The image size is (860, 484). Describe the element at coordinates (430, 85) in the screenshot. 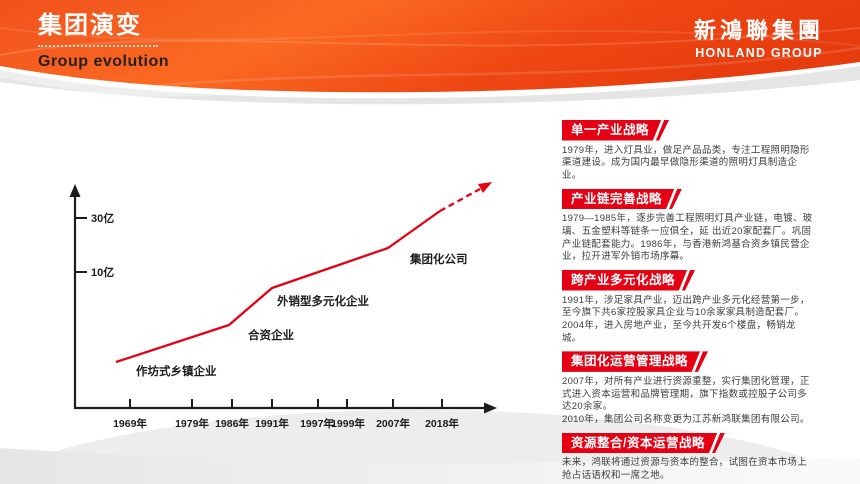

I see `header-shadow-wave` at that location.